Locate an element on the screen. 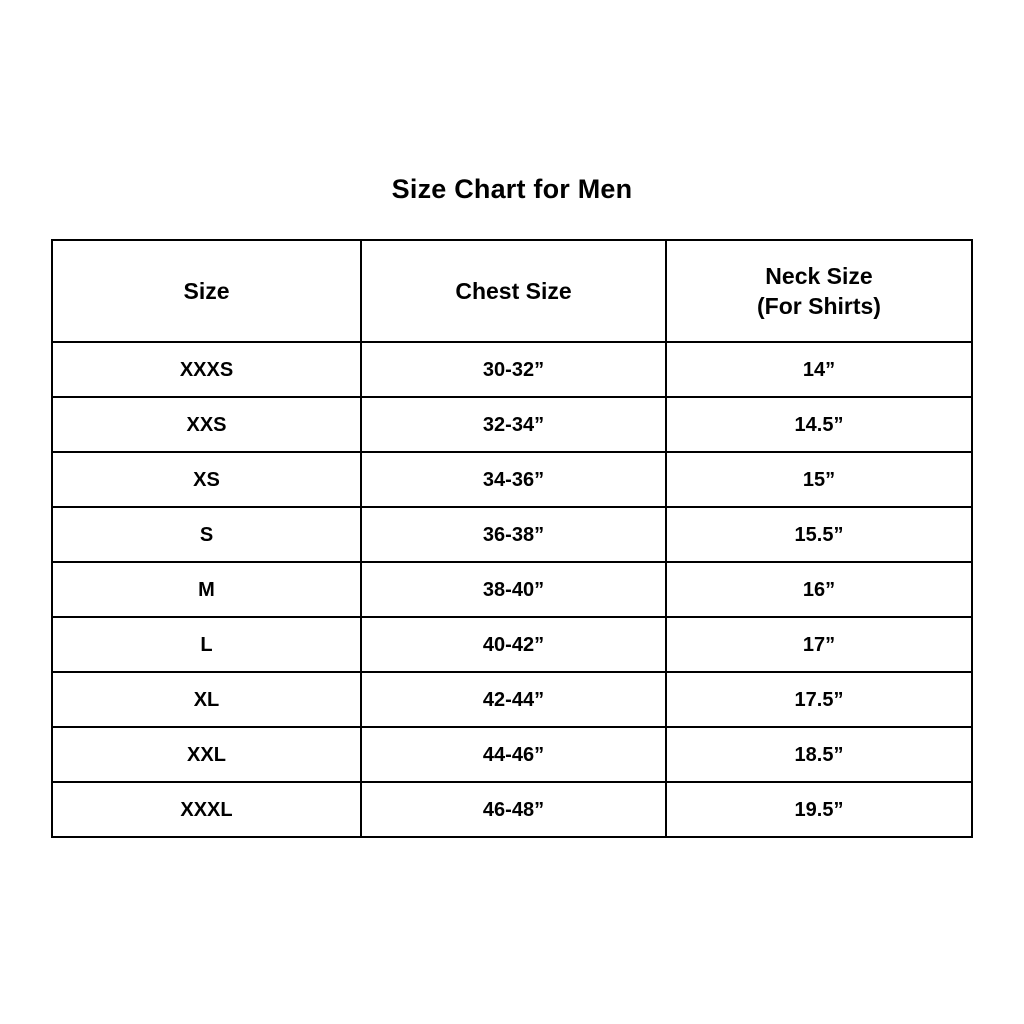  table-row: XS 34-36” 15” is located at coordinates (512, 479).